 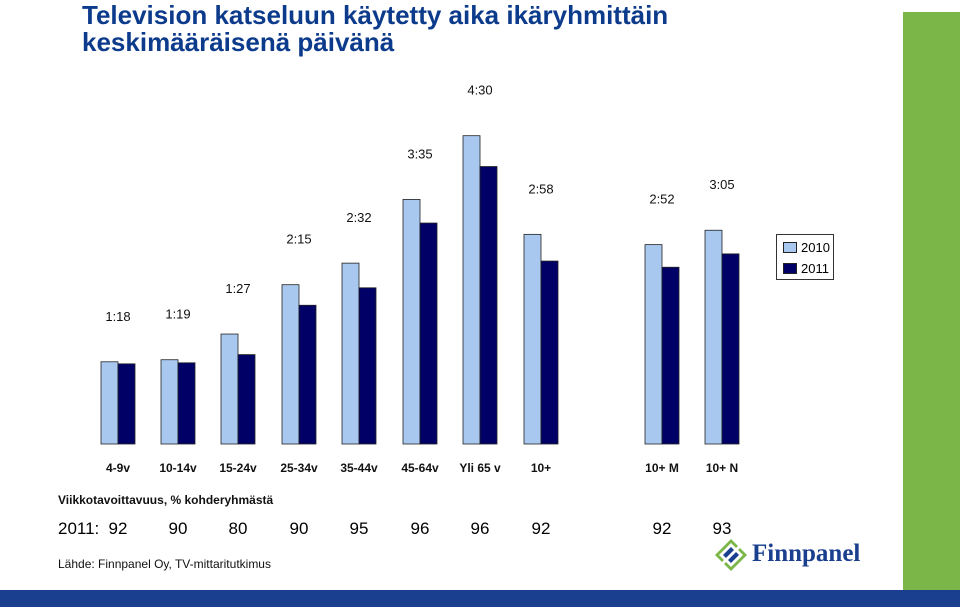 I want to click on data-label-10+ M: 2:52, so click(x=661, y=199).